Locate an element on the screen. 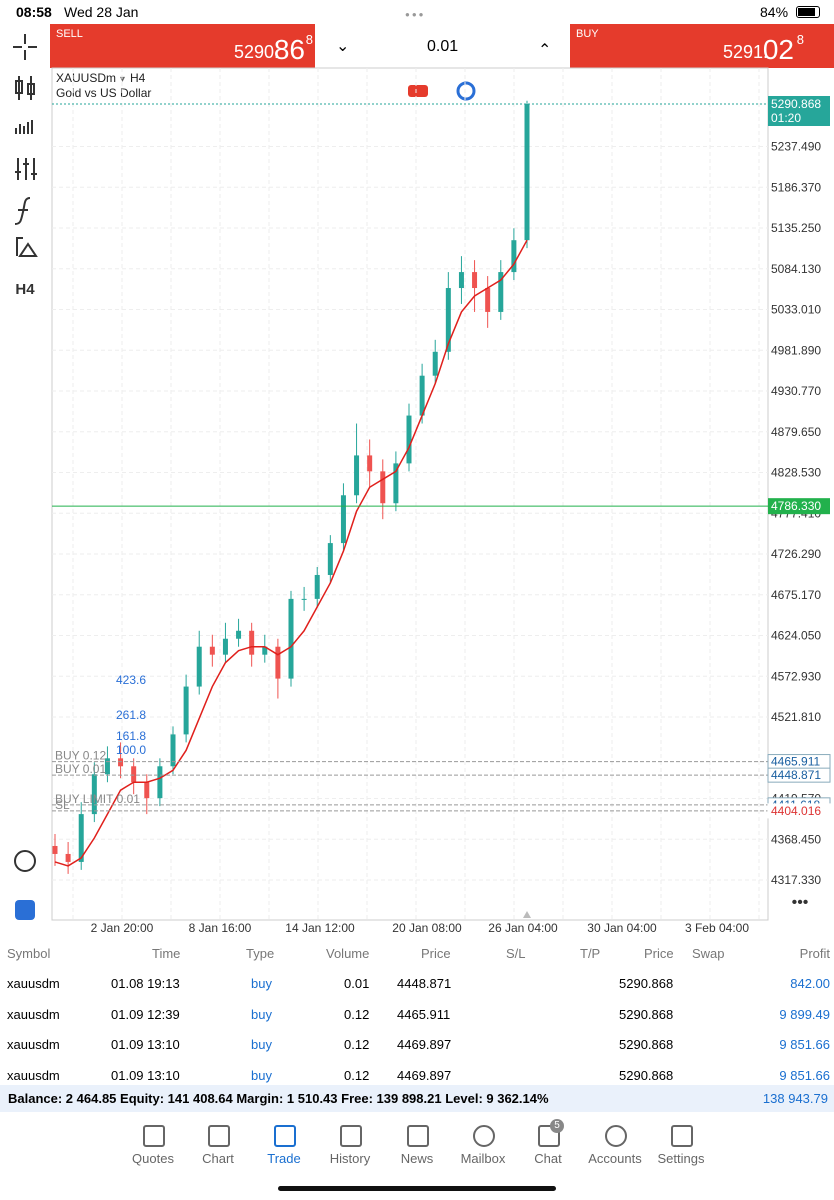 This screenshot has width=834, height=1200. tab: Trade is located at coordinates (284, 1143).